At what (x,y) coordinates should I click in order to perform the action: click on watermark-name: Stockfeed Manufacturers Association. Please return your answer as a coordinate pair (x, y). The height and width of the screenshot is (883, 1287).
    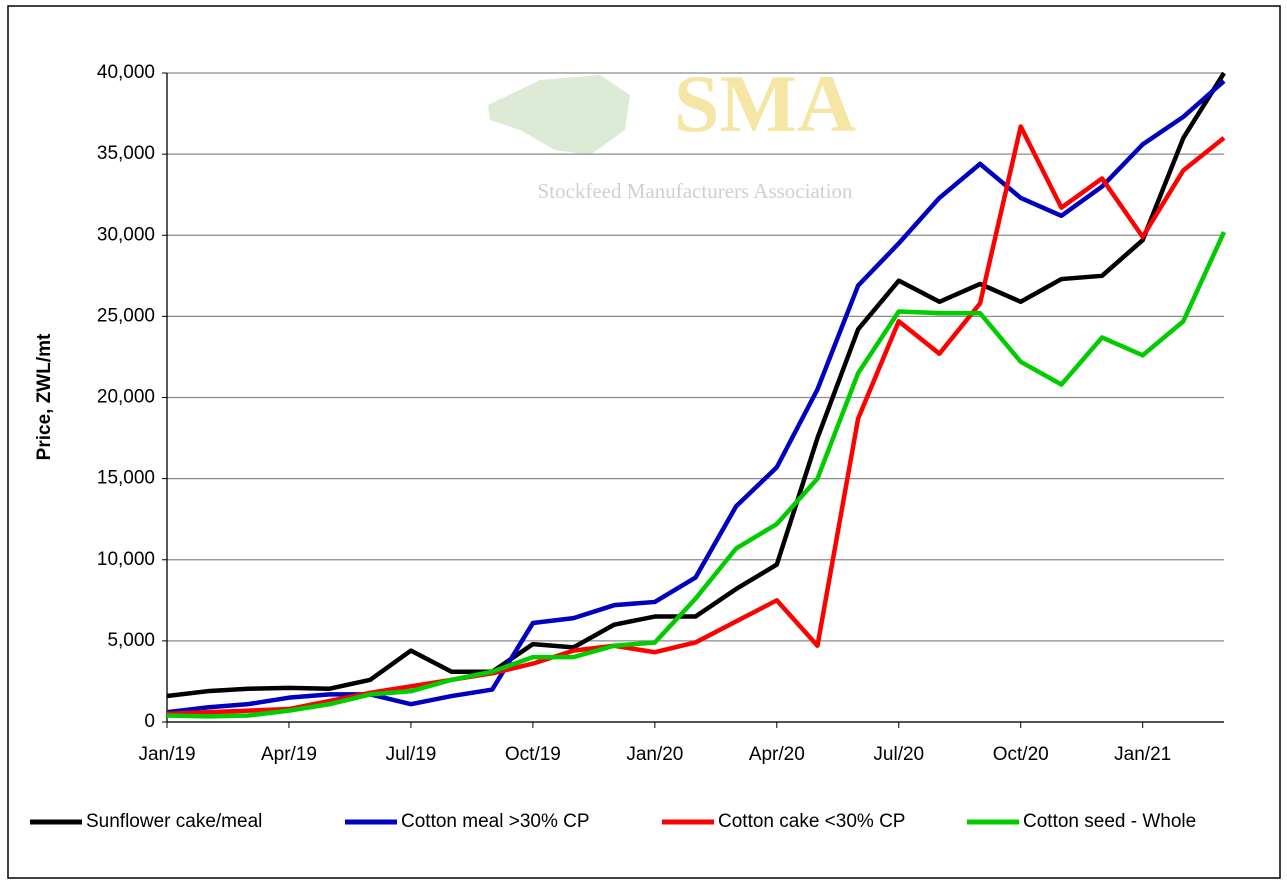
    Looking at the image, I should click on (695, 191).